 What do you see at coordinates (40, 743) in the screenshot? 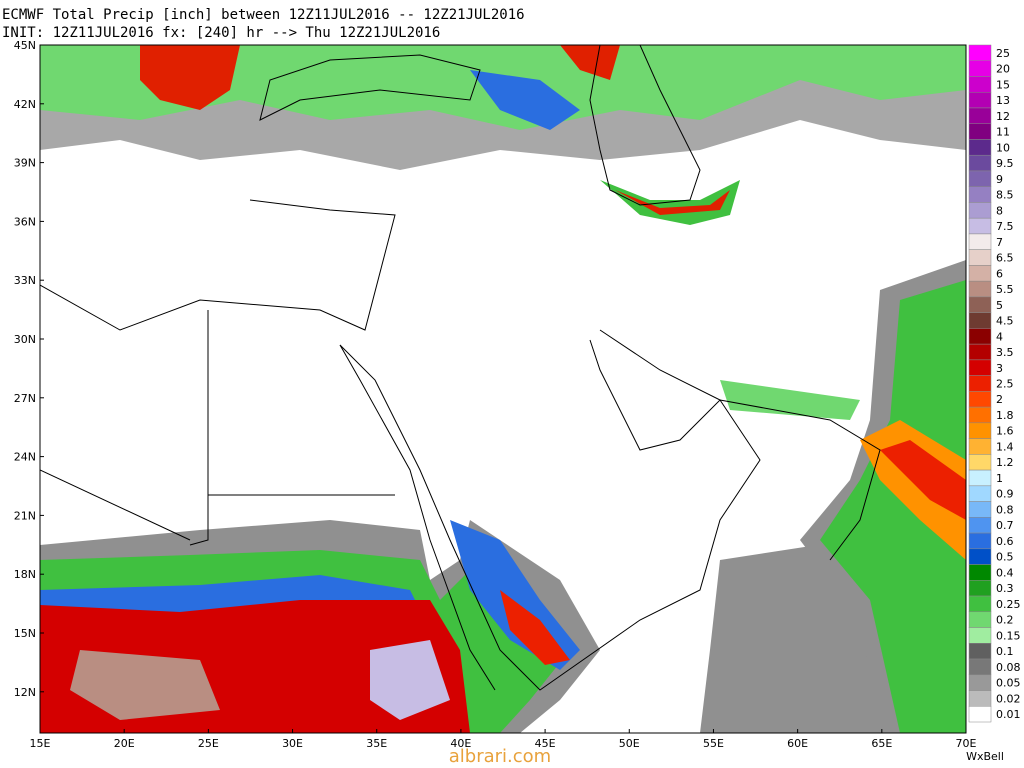
I see `longitude-label: 15E` at bounding box center [40, 743].